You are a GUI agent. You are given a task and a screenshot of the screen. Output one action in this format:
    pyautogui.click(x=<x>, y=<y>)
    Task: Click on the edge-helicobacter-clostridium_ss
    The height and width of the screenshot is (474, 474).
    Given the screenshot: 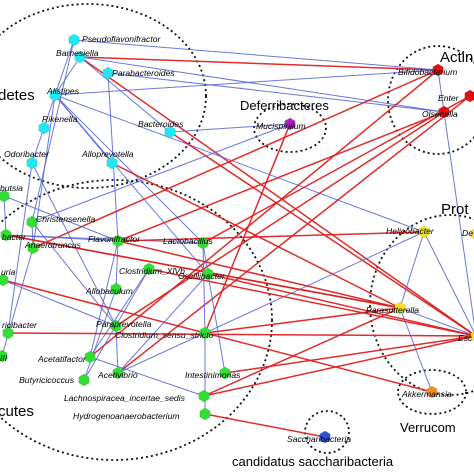 What is the action you would take?
    pyautogui.click(x=314, y=282)
    